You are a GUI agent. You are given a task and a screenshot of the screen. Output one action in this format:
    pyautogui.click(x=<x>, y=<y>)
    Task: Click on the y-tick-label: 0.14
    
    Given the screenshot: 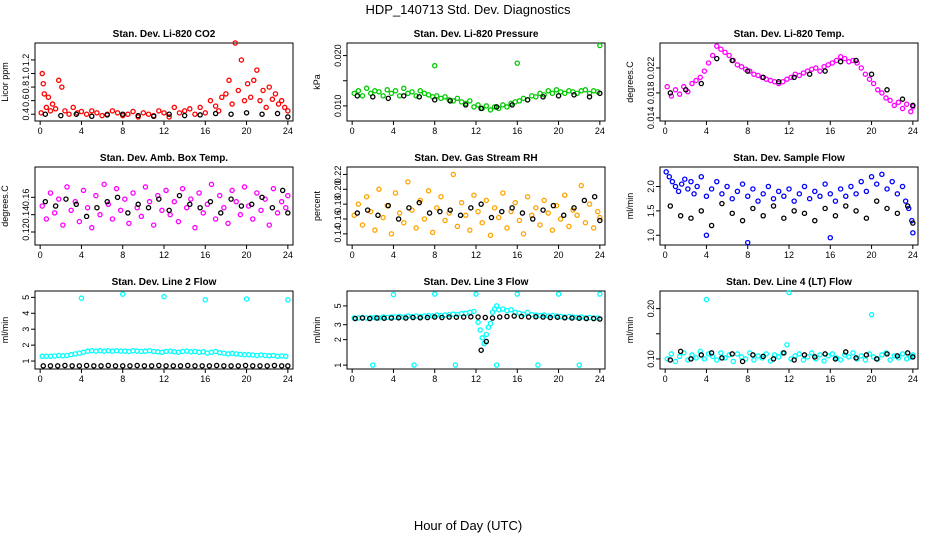 What is the action you would take?
    pyautogui.click(x=338, y=234)
    